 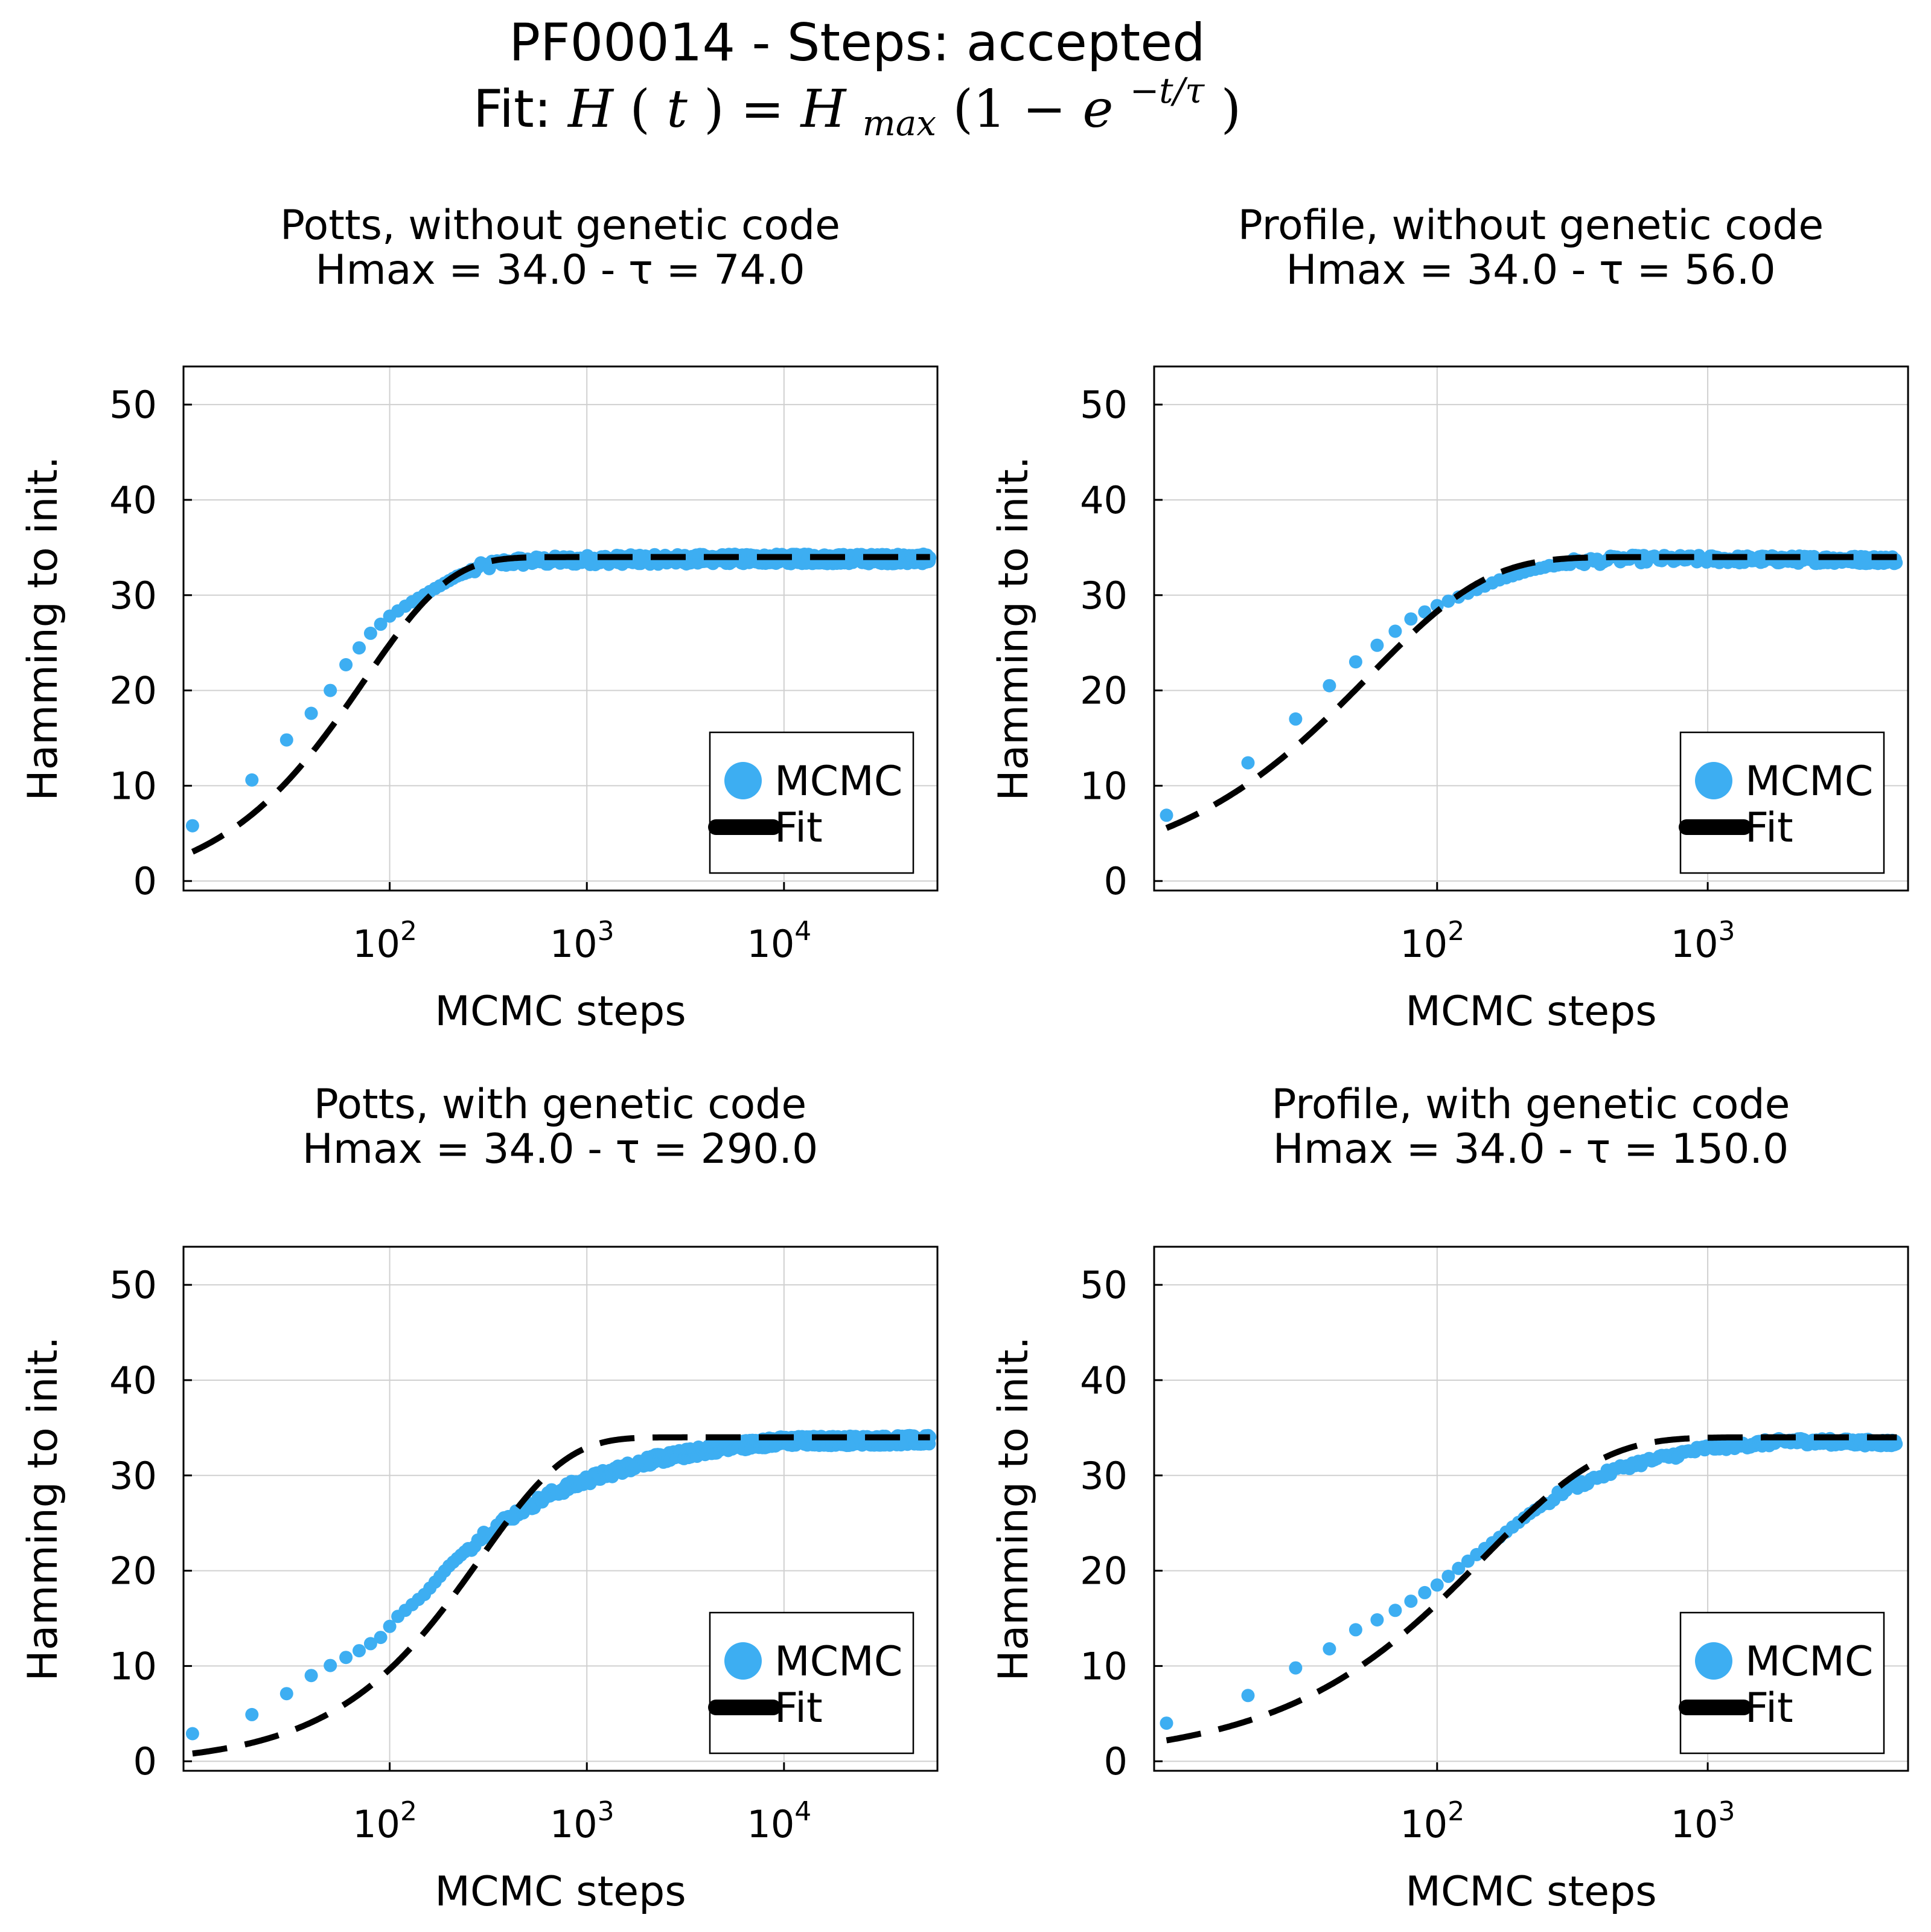 What do you see at coordinates (560, 270) in the screenshot?
I see `panel-subtitle: Hmax = 34.0 - τ = 74.0` at bounding box center [560, 270].